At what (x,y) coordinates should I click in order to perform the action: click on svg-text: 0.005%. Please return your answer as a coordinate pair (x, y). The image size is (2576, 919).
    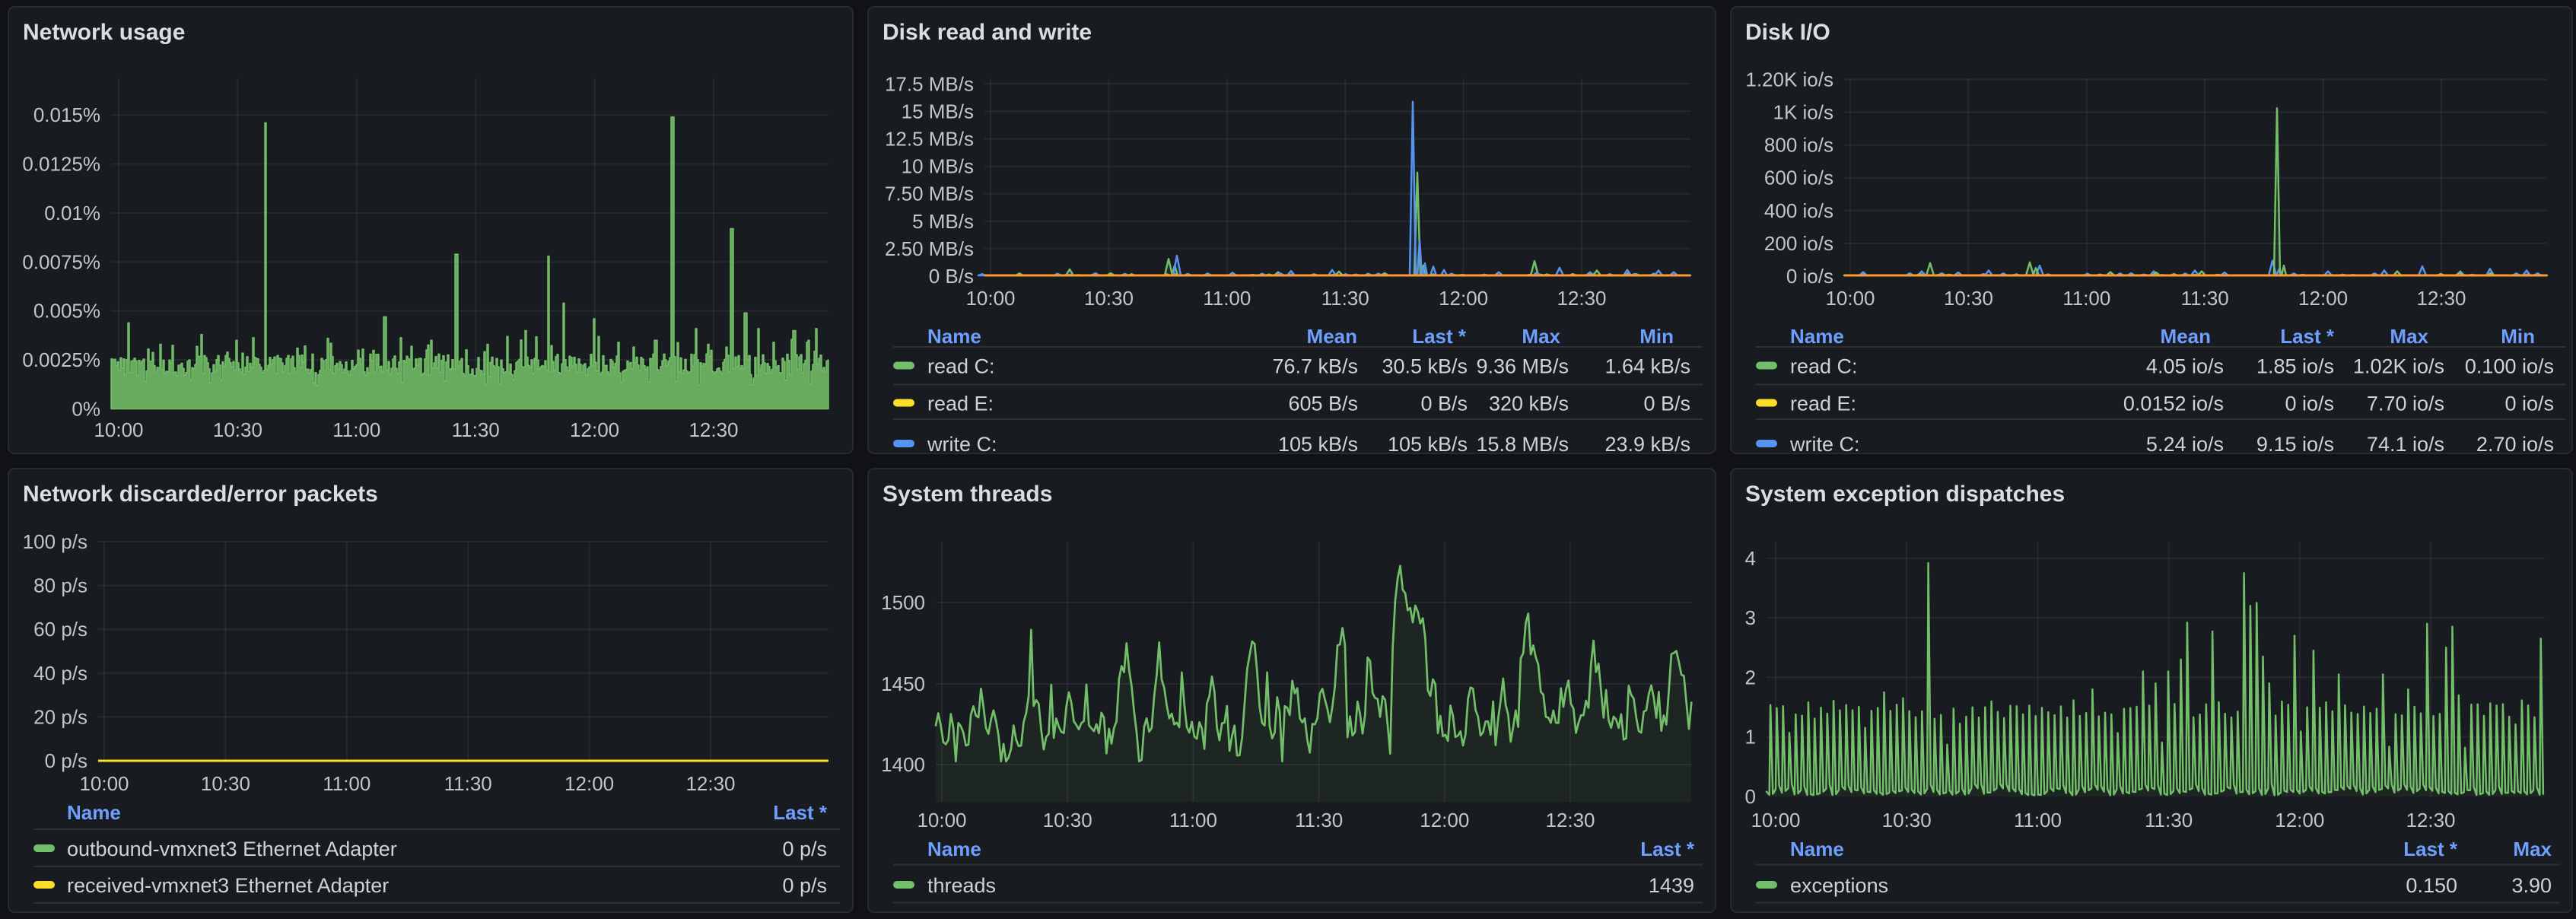
    Looking at the image, I should click on (66, 311).